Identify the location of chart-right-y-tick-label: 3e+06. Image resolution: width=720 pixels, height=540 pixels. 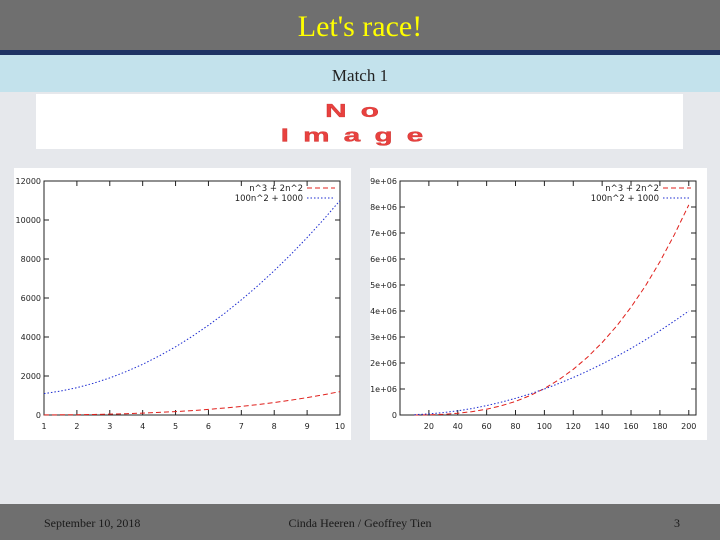
(383, 337).